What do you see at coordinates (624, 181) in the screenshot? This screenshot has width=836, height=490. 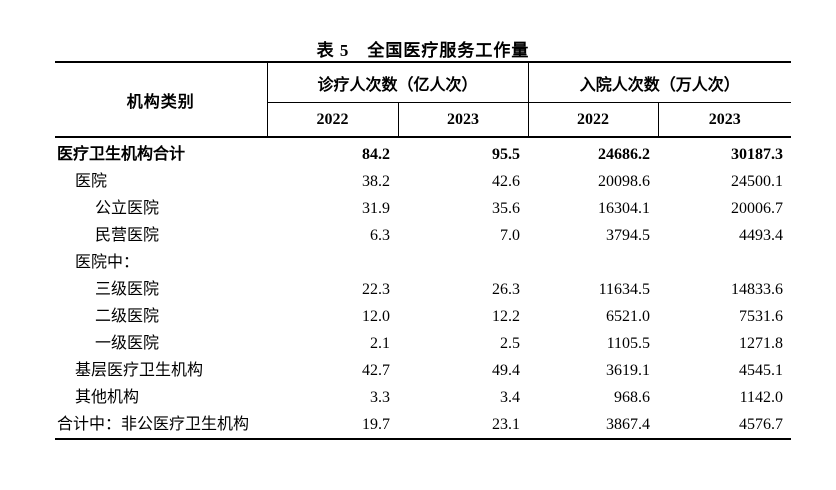 I see `row-admissions-2022: 20098.6` at bounding box center [624, 181].